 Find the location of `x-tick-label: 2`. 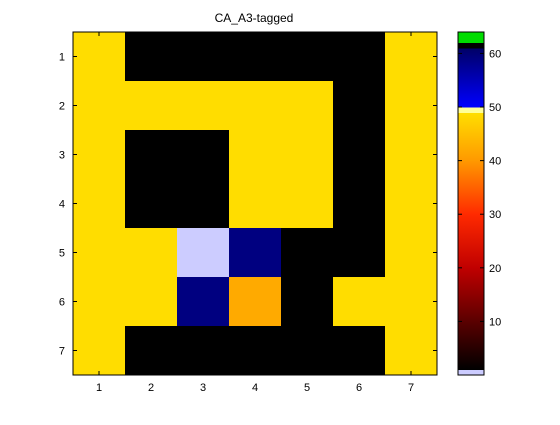

x-tick-label: 2 is located at coordinates (151, 388).